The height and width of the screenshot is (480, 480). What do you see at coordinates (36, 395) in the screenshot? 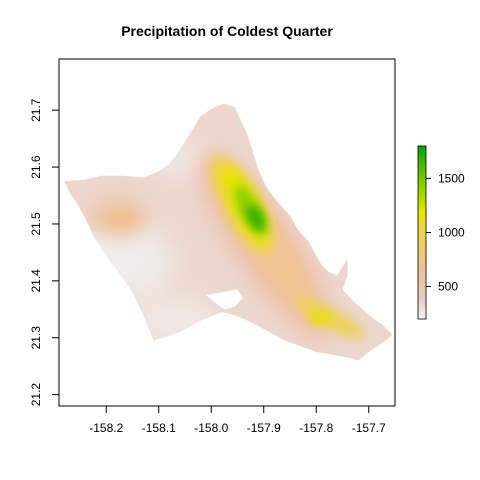
I see `y-tick-label: 21.2` at bounding box center [36, 395].